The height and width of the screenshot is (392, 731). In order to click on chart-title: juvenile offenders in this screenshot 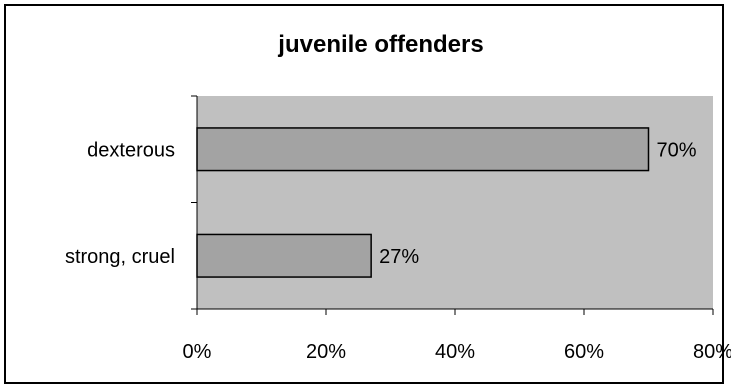, I will do `click(380, 44)`.